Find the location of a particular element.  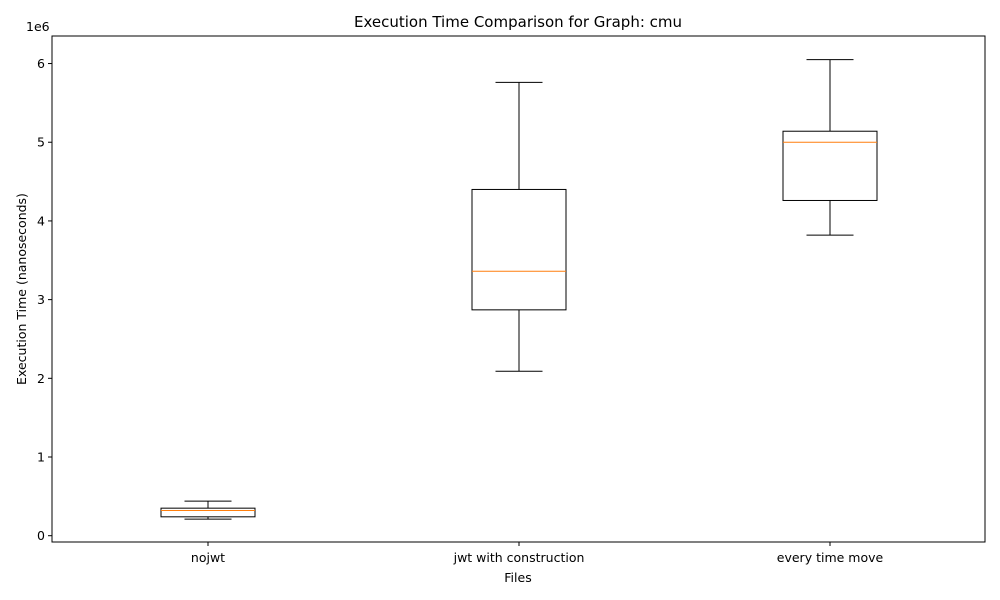

y-tick-label: 1 is located at coordinates (41, 457).